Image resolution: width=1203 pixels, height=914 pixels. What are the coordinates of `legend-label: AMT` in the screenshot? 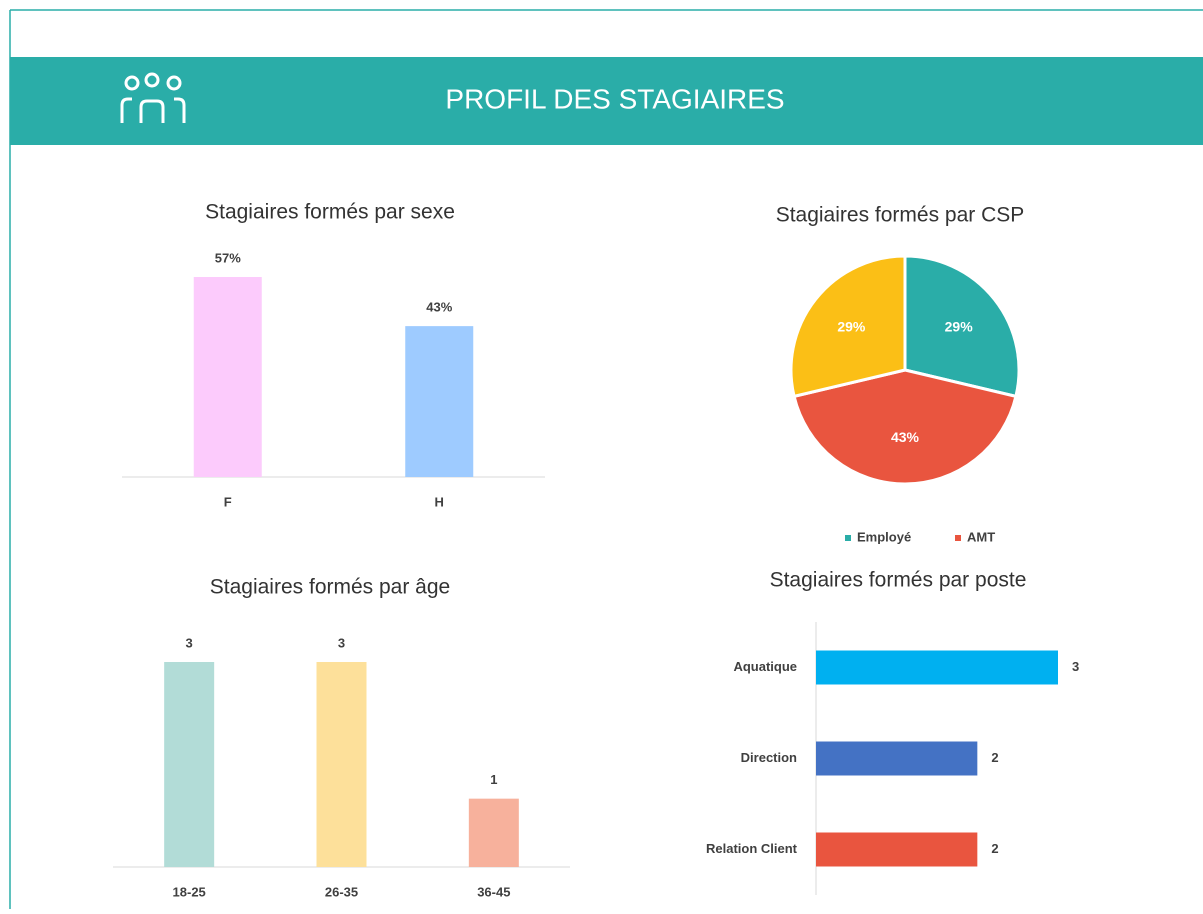 It's located at (981, 536).